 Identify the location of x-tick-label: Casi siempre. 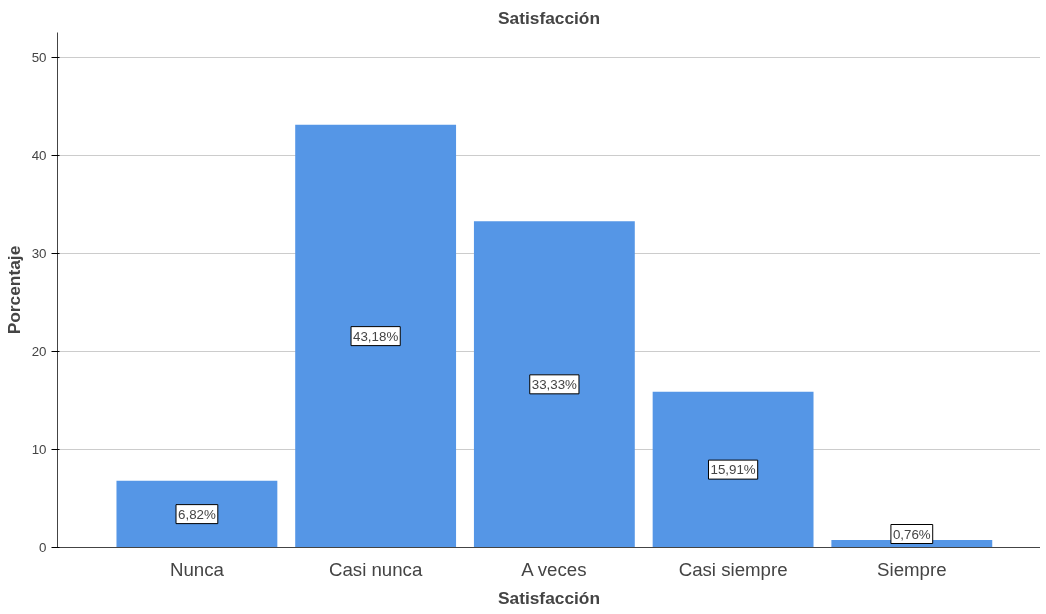
(733, 569).